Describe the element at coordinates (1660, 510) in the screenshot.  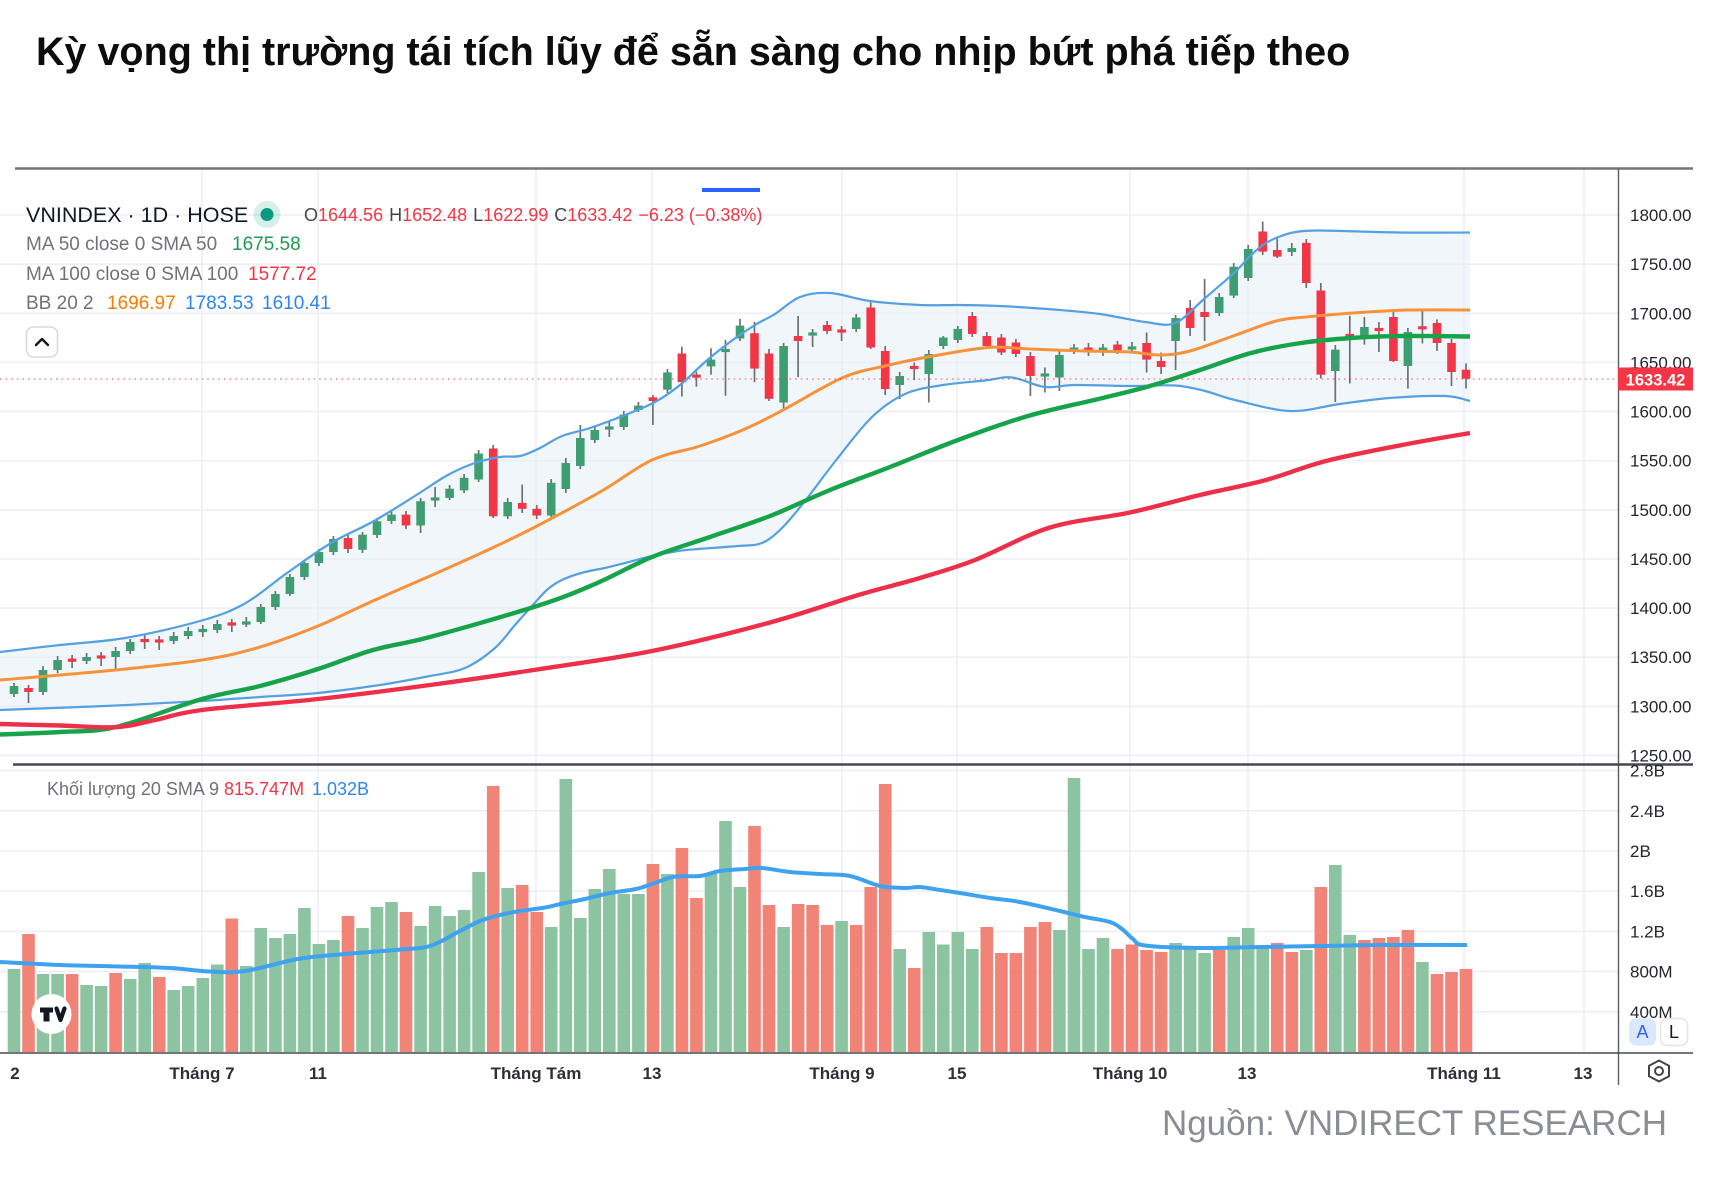
I see `svg-text: 1500.00` at that location.